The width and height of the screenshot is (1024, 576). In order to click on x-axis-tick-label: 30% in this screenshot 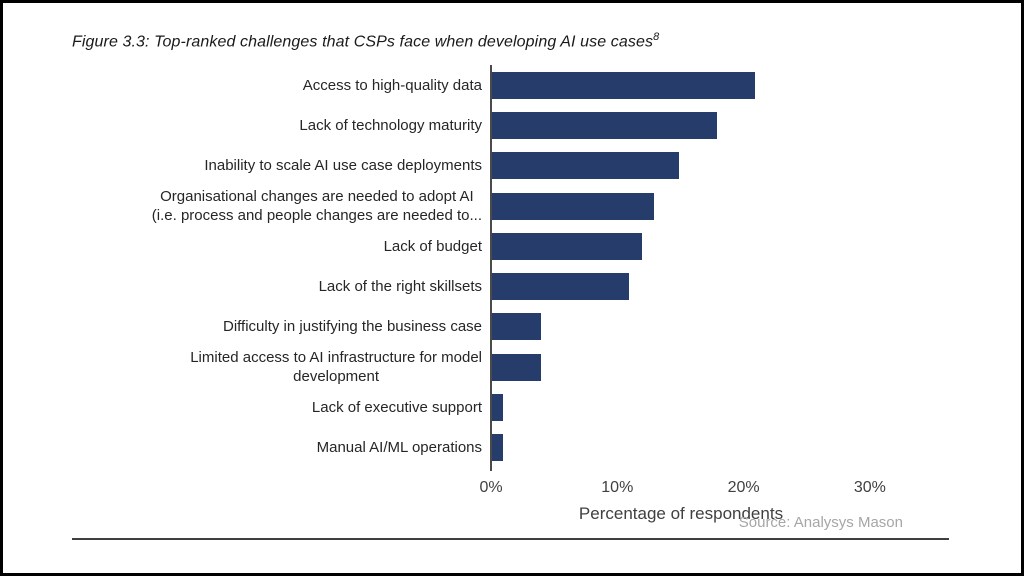, I will do `click(869, 487)`.